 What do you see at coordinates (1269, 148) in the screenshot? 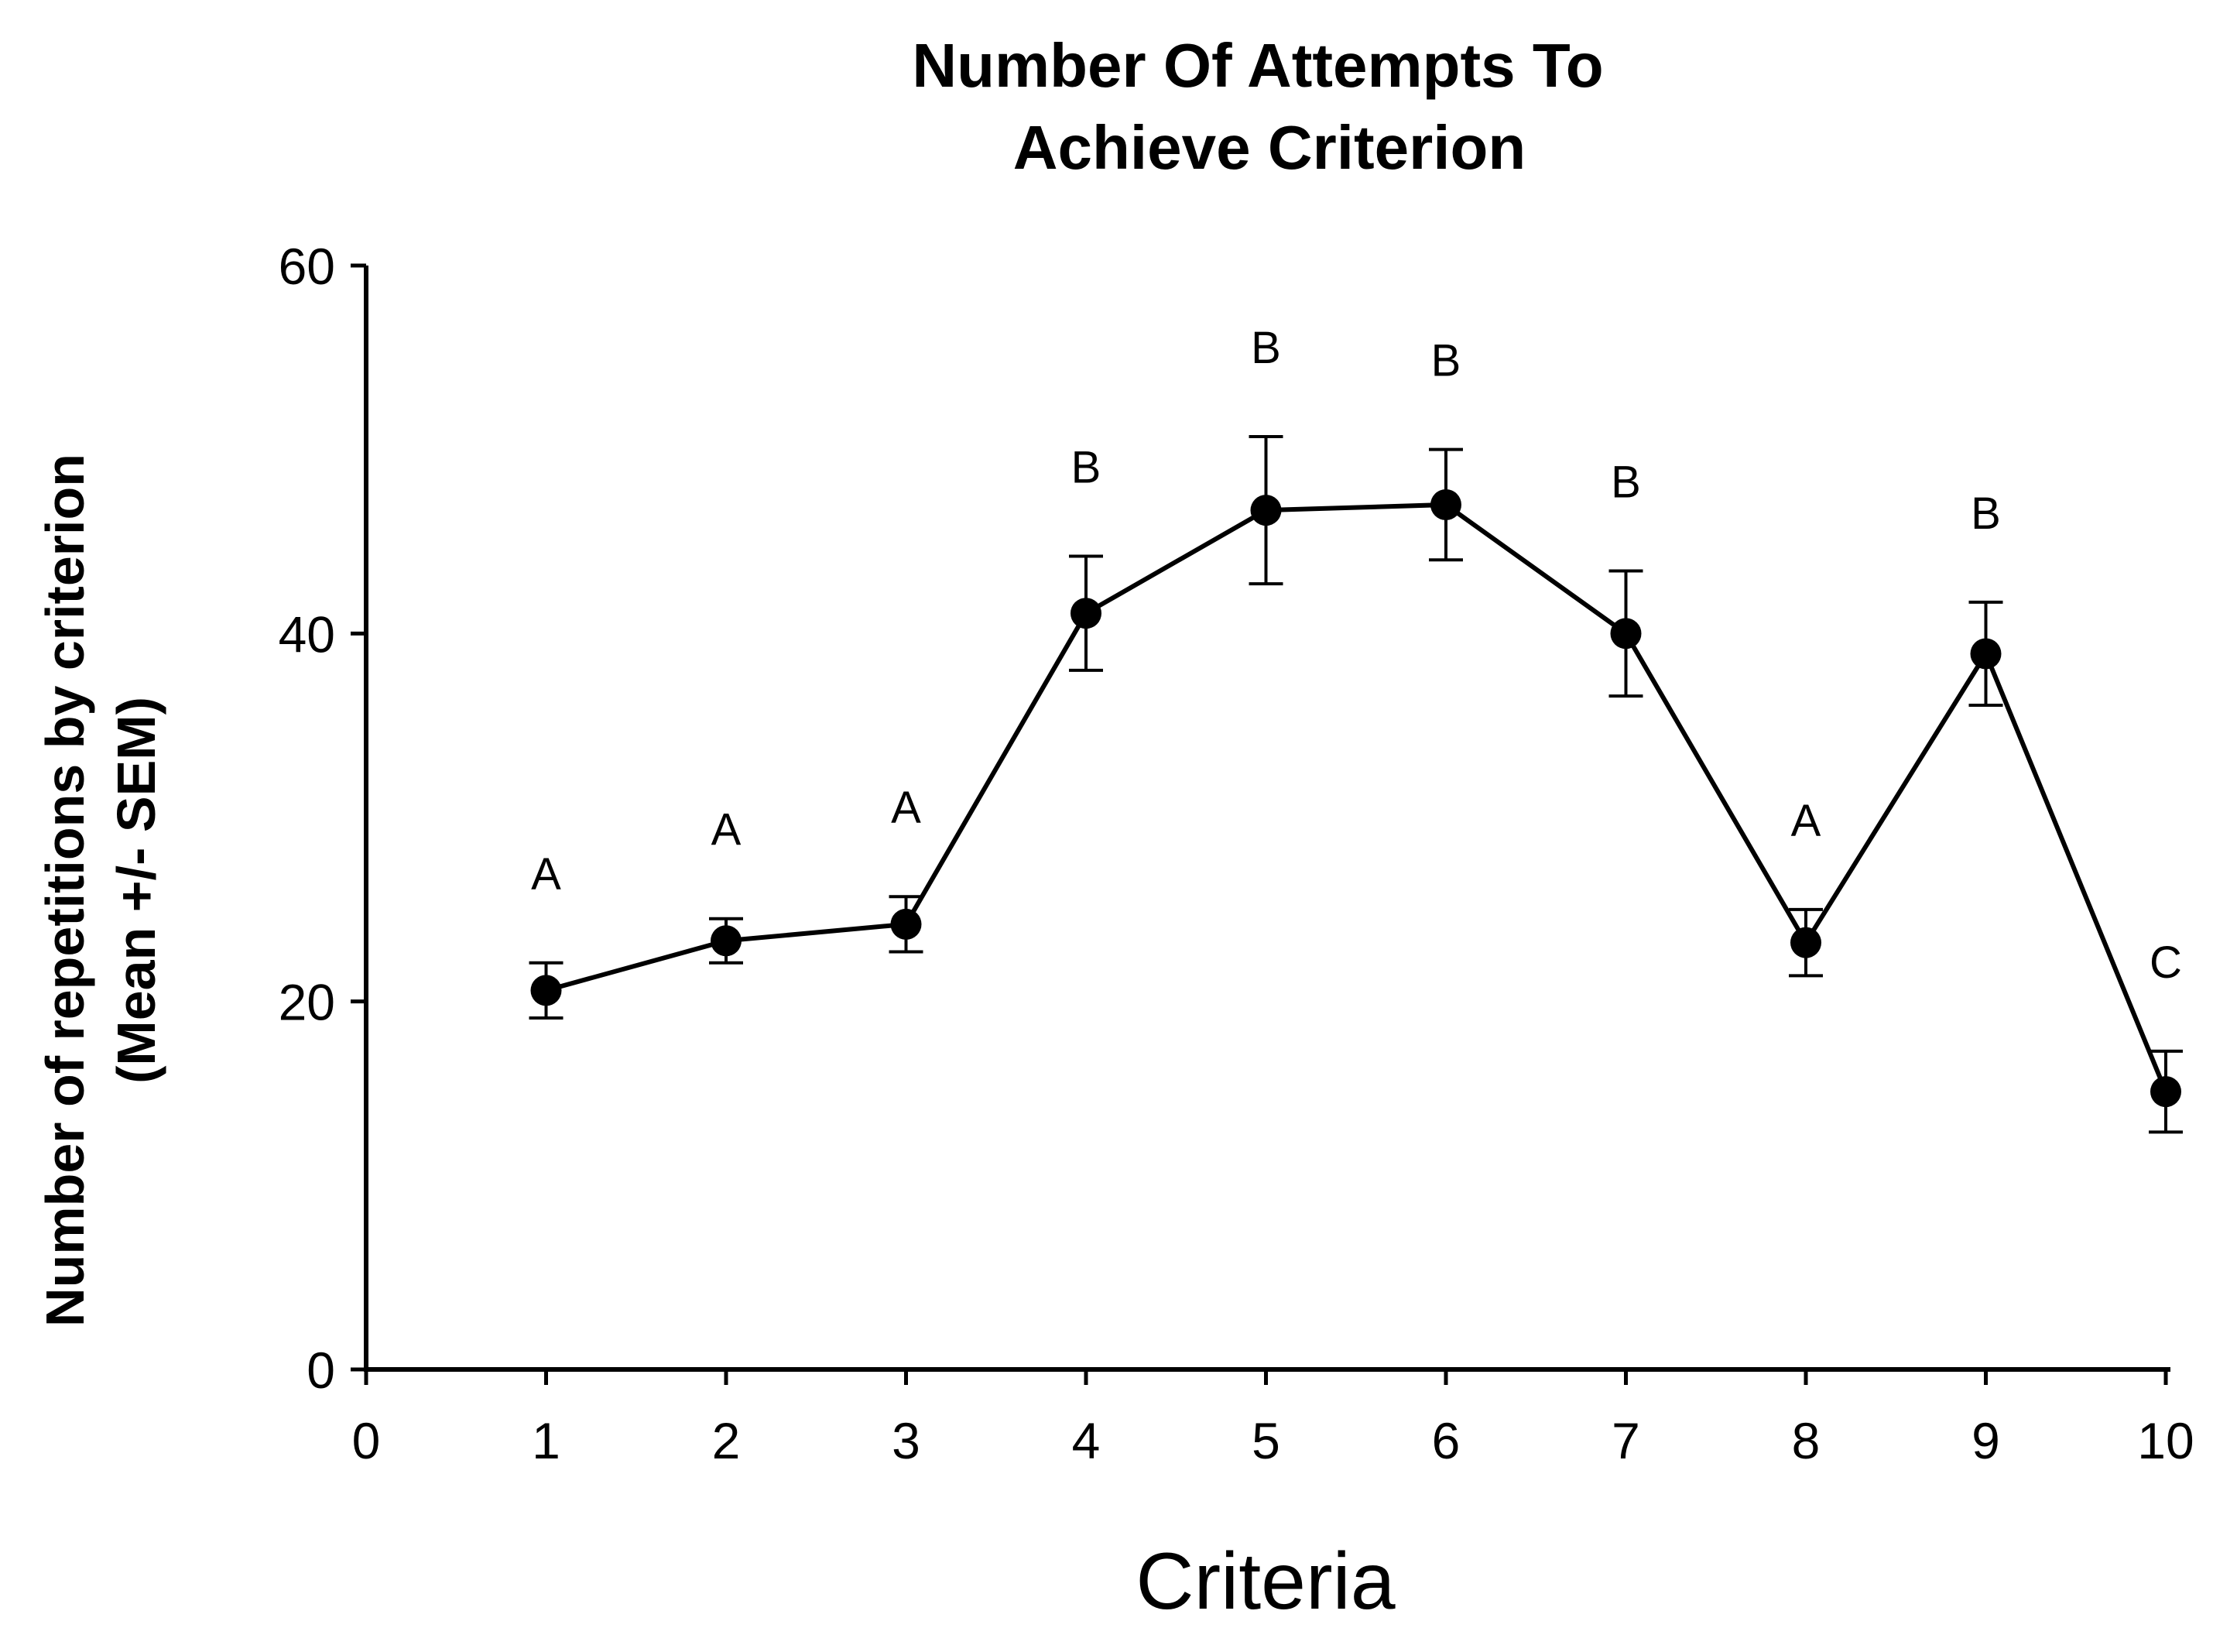
I see `chart-title-line-2: Achieve Criterion` at bounding box center [1269, 148].